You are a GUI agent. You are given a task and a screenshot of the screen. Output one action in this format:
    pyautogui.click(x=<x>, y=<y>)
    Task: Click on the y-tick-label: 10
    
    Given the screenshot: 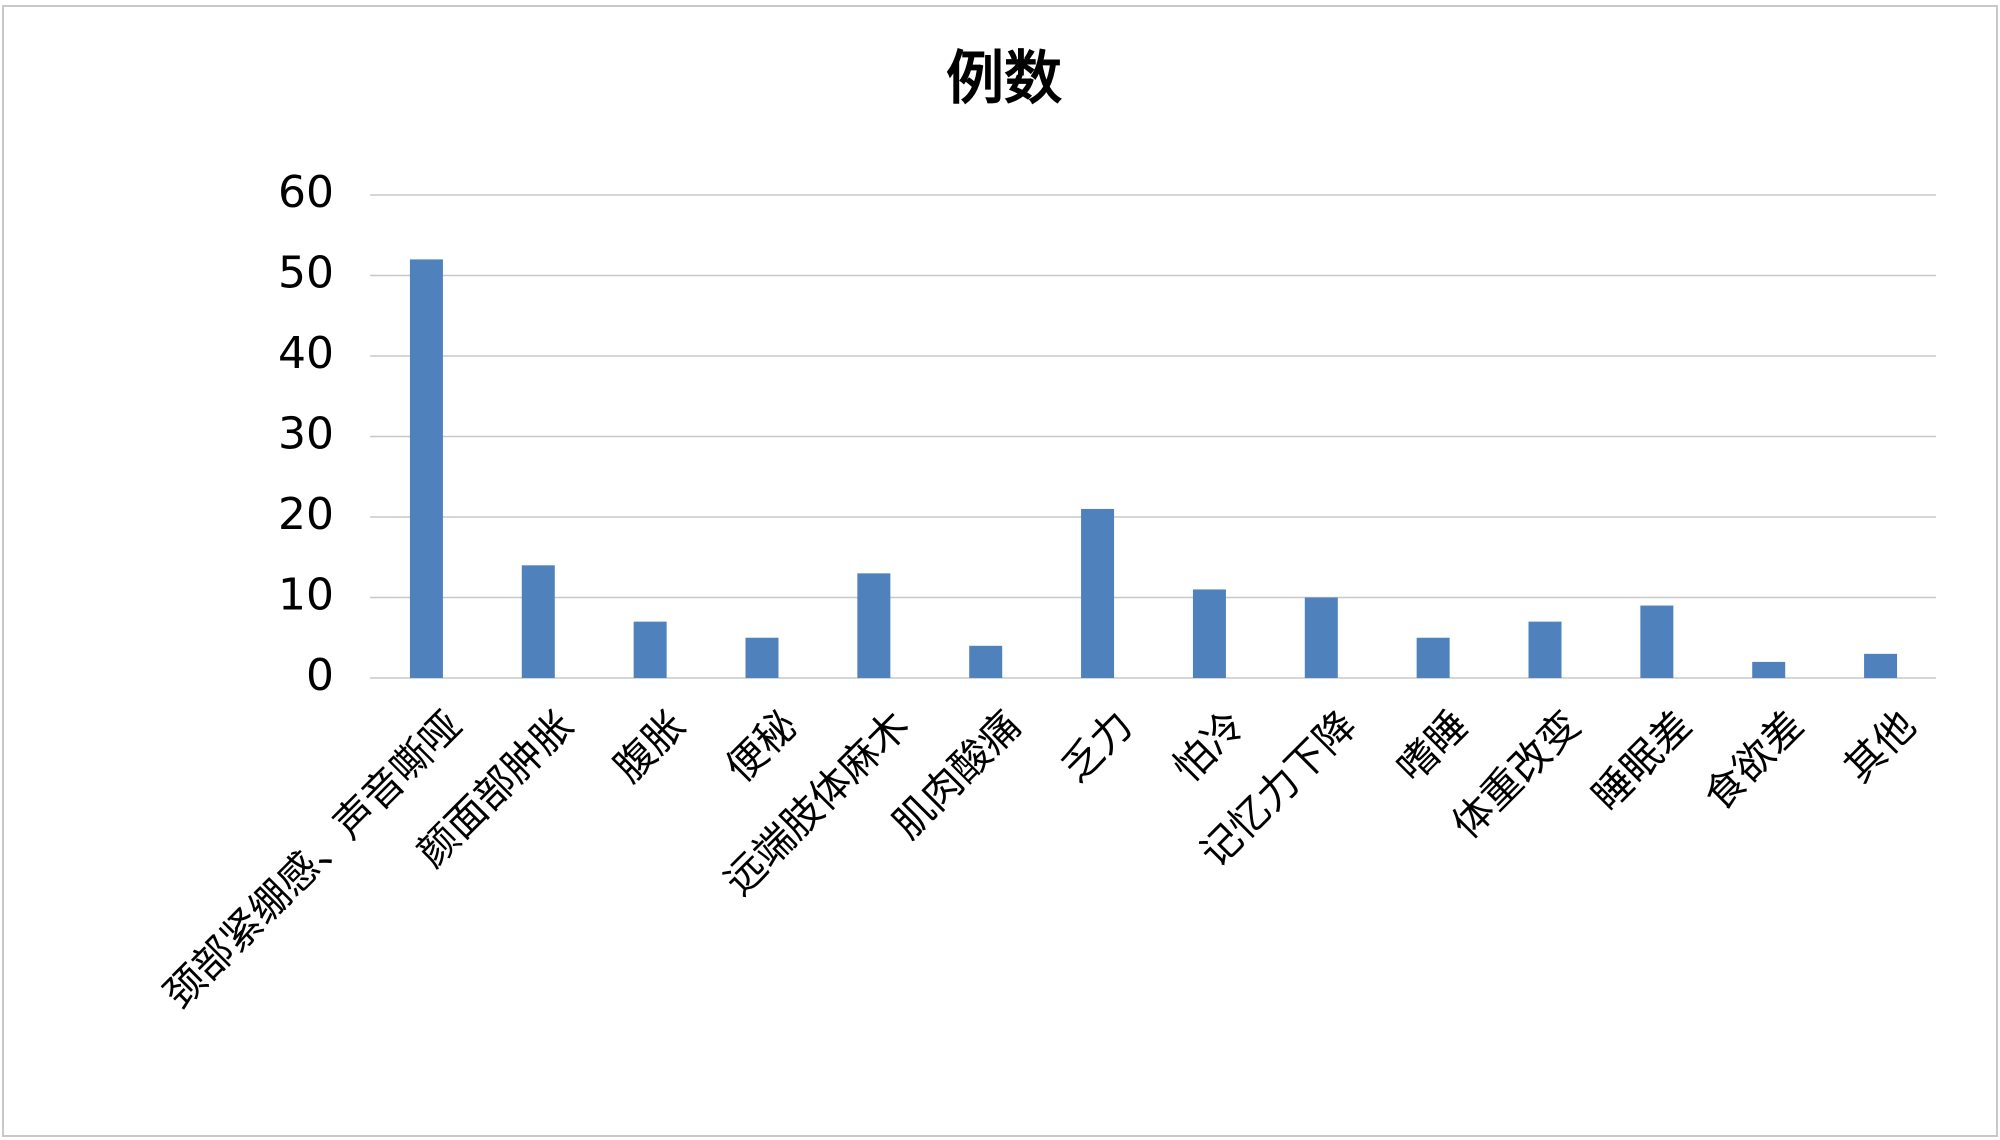 What is the action you would take?
    pyautogui.click(x=306, y=595)
    